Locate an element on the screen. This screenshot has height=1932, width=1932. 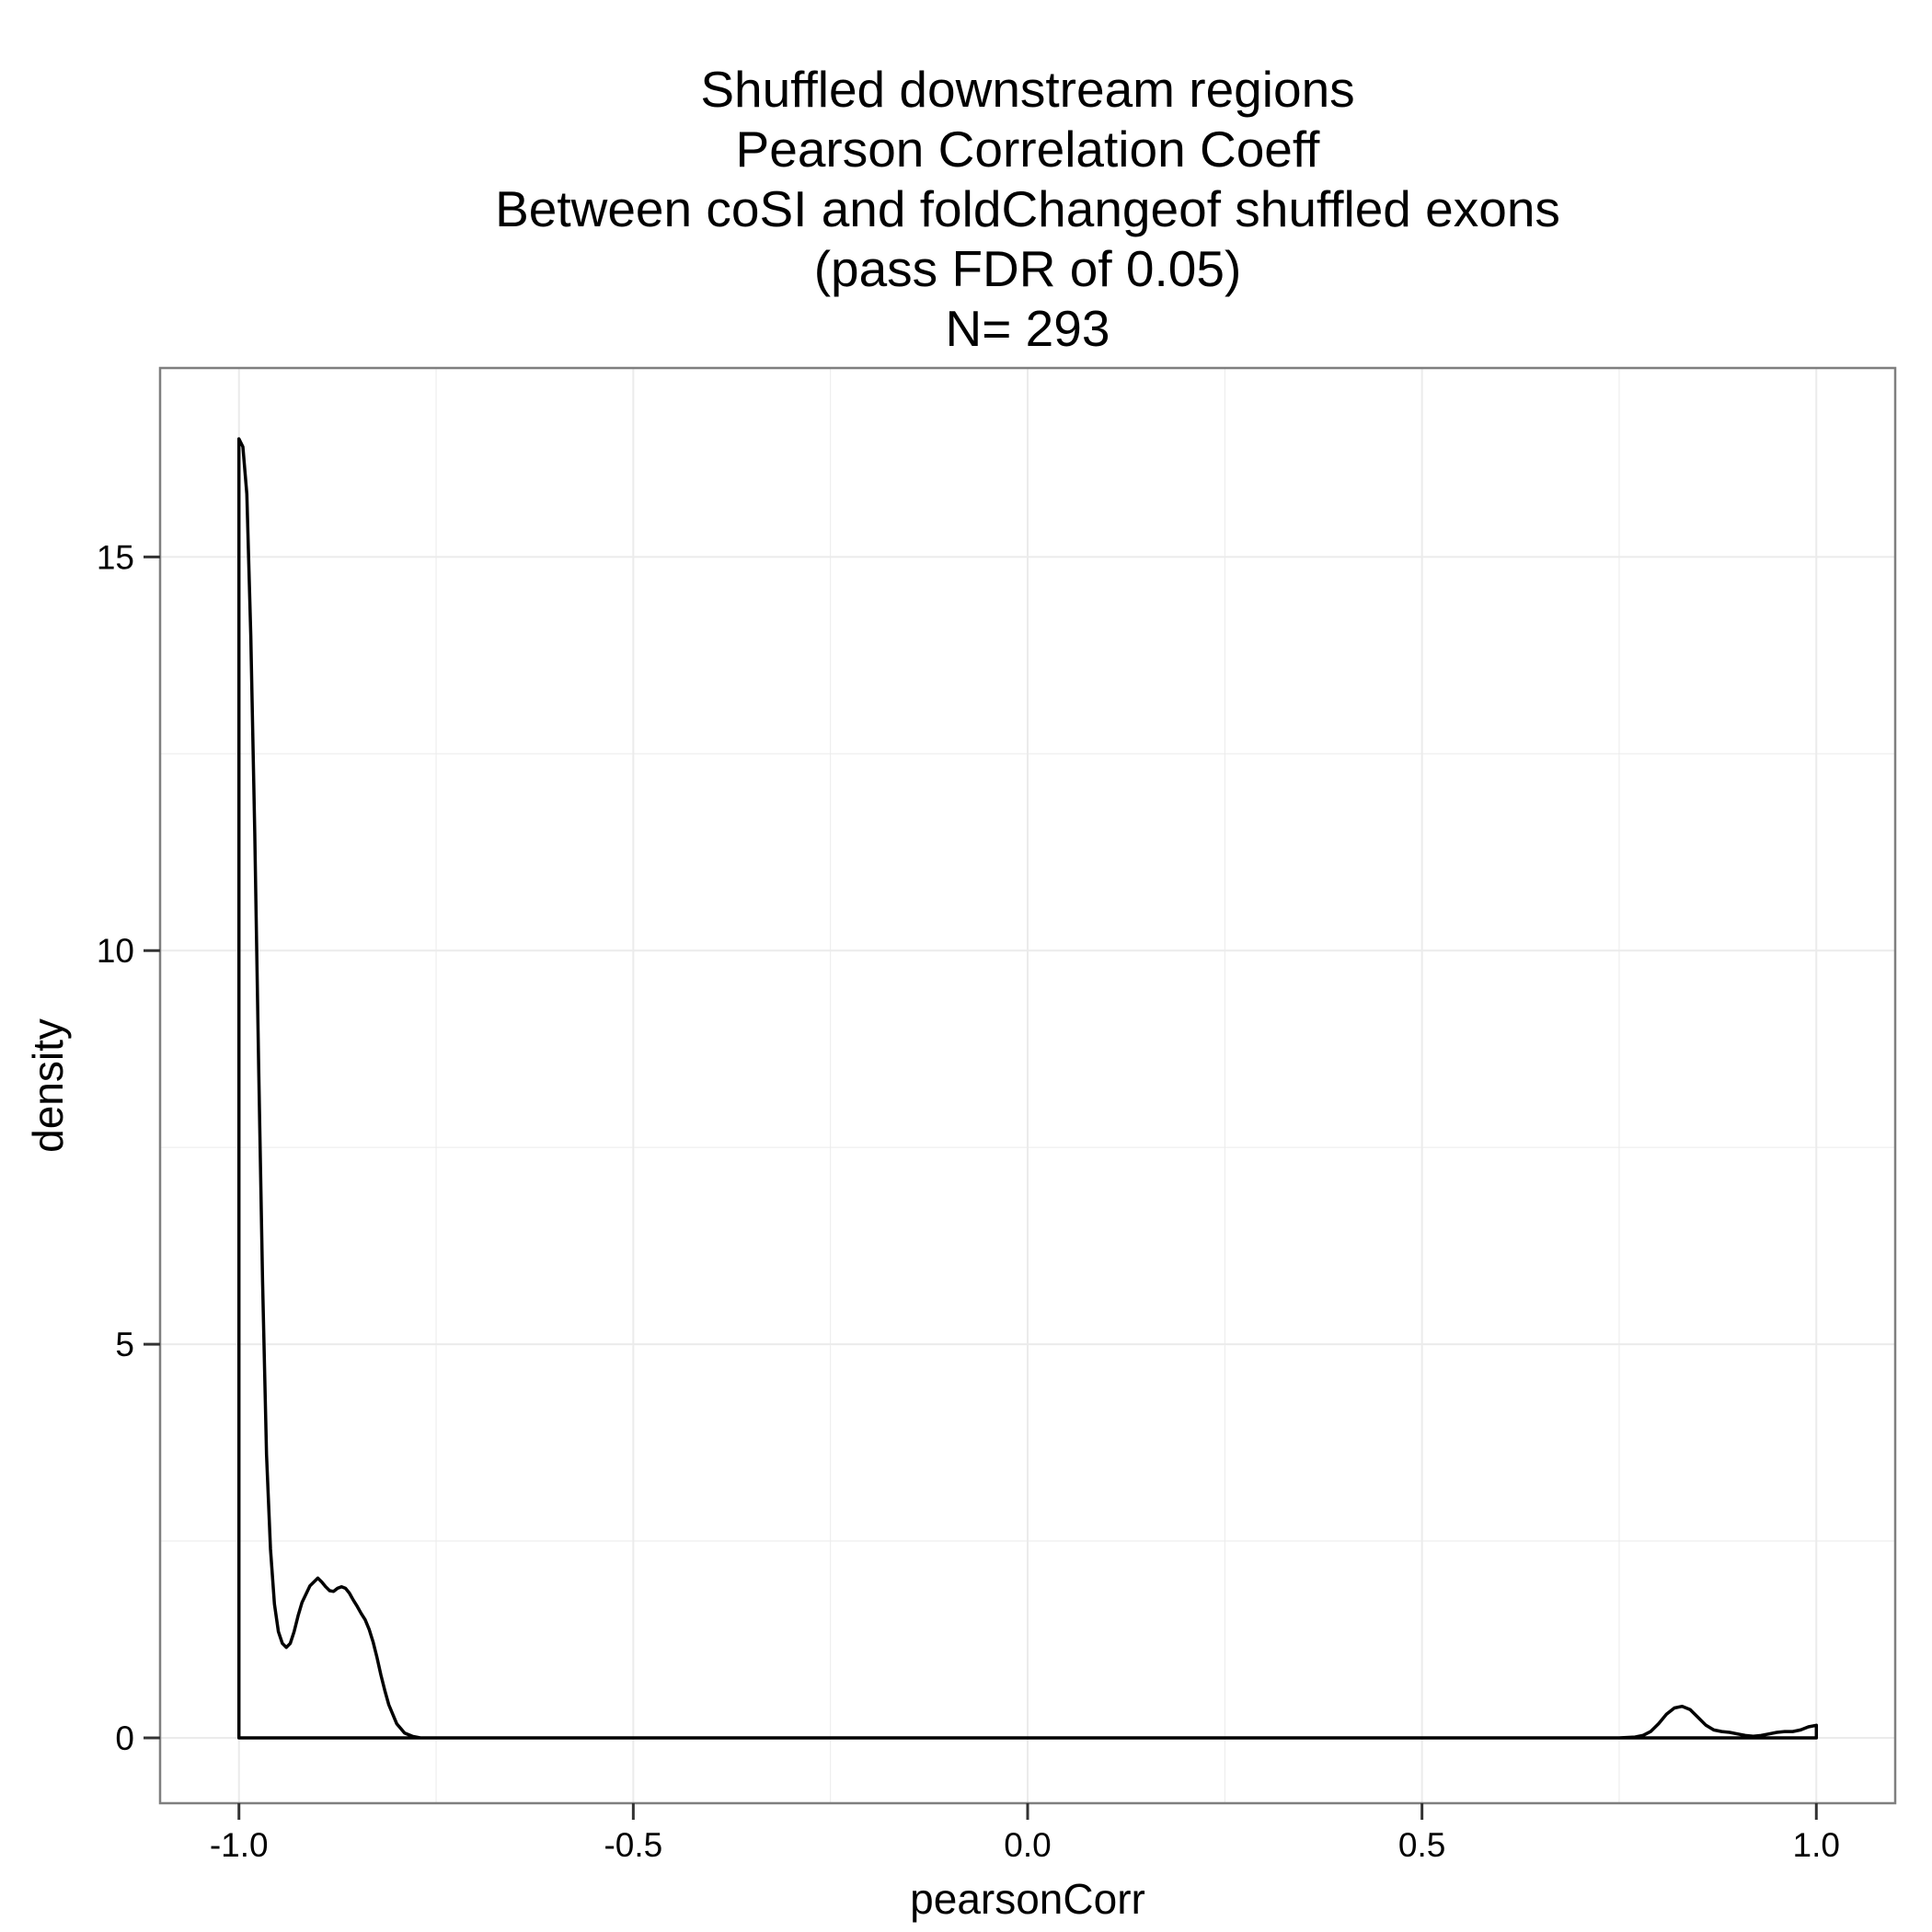
y-tick-label: 5 is located at coordinates (124, 1344).